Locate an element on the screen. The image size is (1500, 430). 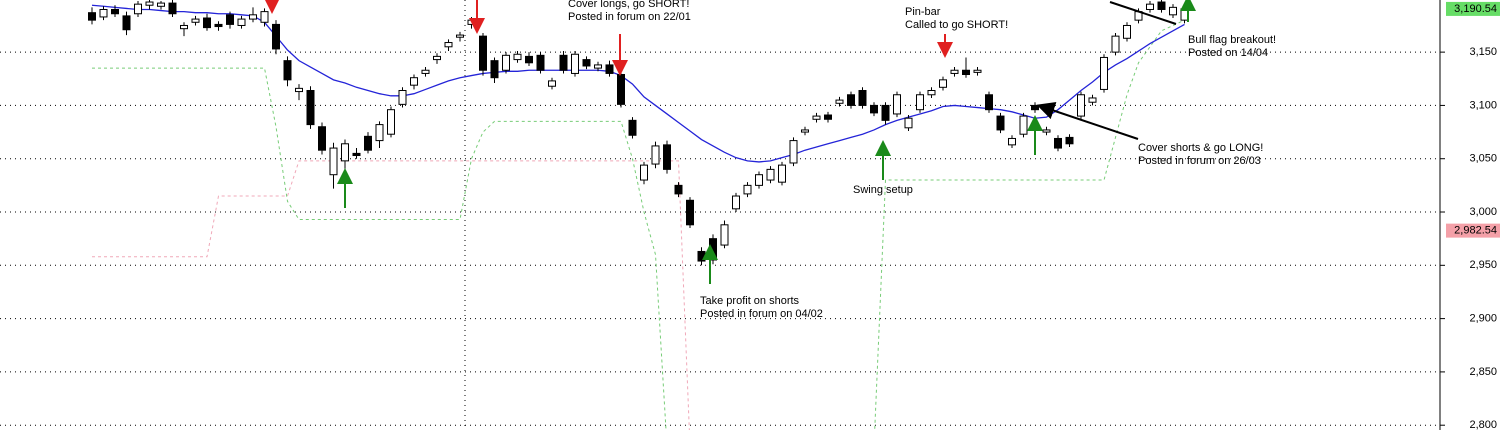
annotation: Swing setup is located at coordinates (883, 190).